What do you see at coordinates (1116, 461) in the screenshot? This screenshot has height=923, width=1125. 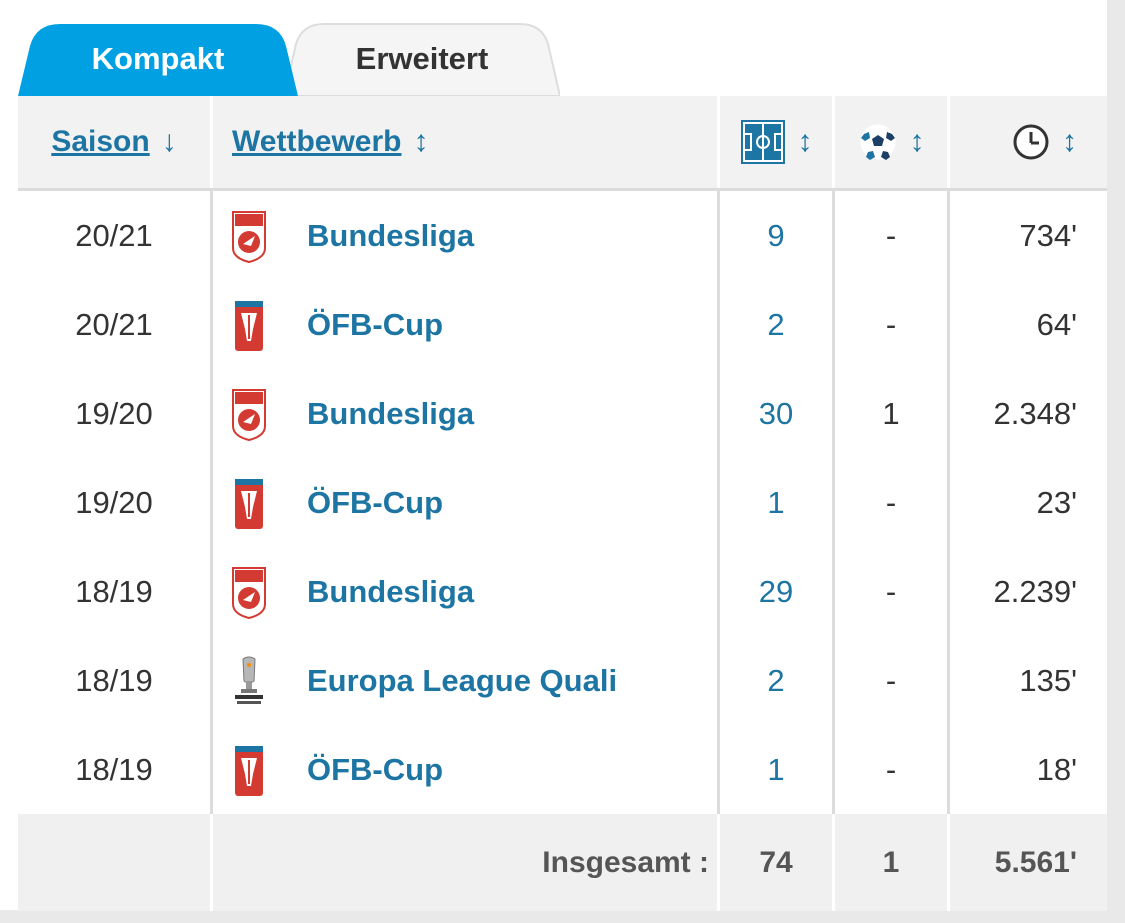 I see `panel-right-border` at bounding box center [1116, 461].